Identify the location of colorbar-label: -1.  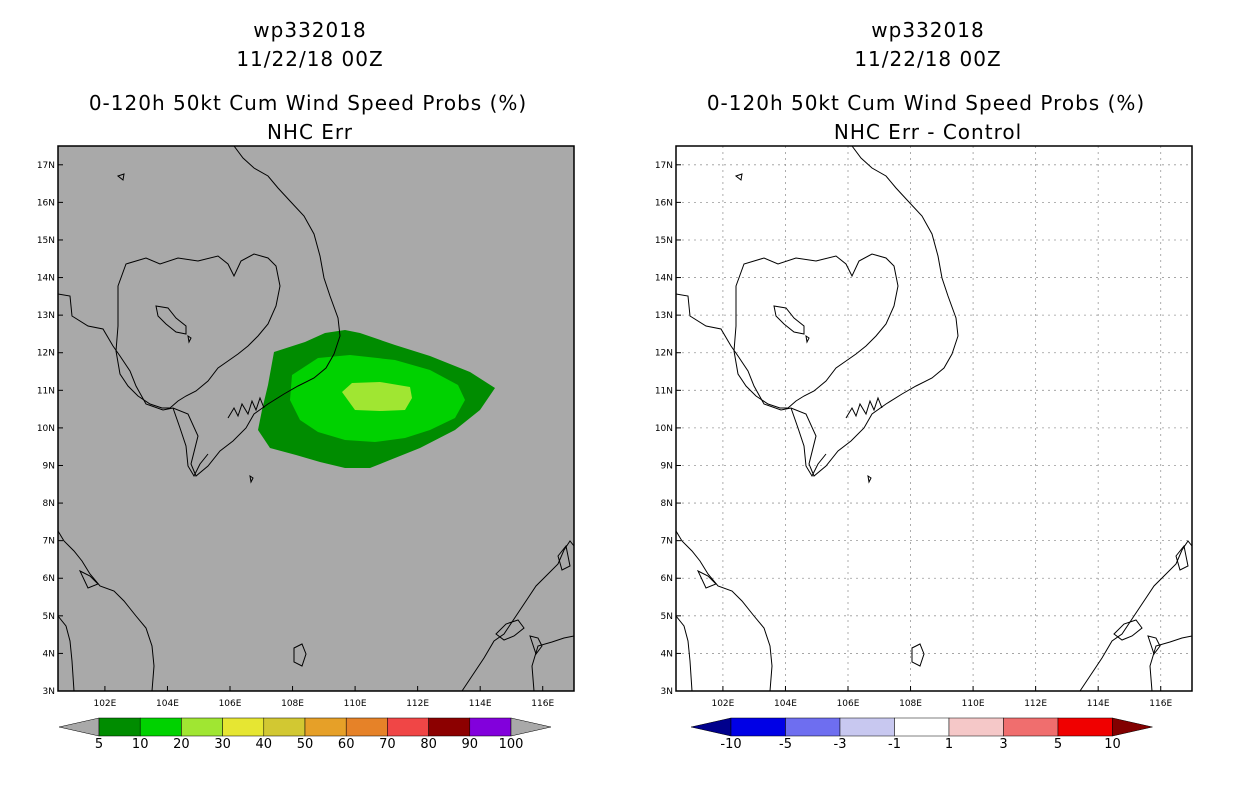
(894, 744).